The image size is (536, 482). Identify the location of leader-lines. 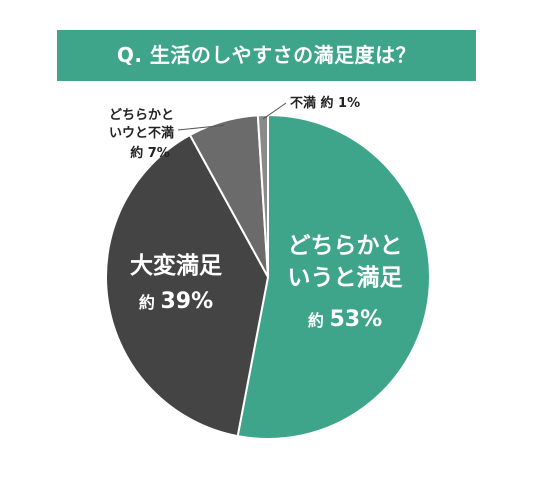
(232, 116).